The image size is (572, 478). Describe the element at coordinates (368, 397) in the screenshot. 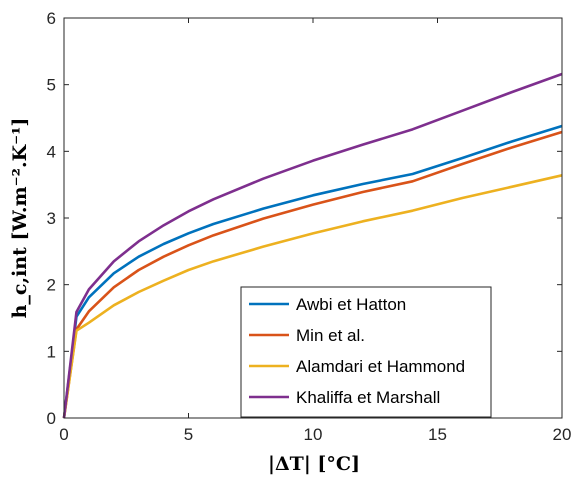

I see `legend-item-label: Khaliffa et Marshall` at that location.